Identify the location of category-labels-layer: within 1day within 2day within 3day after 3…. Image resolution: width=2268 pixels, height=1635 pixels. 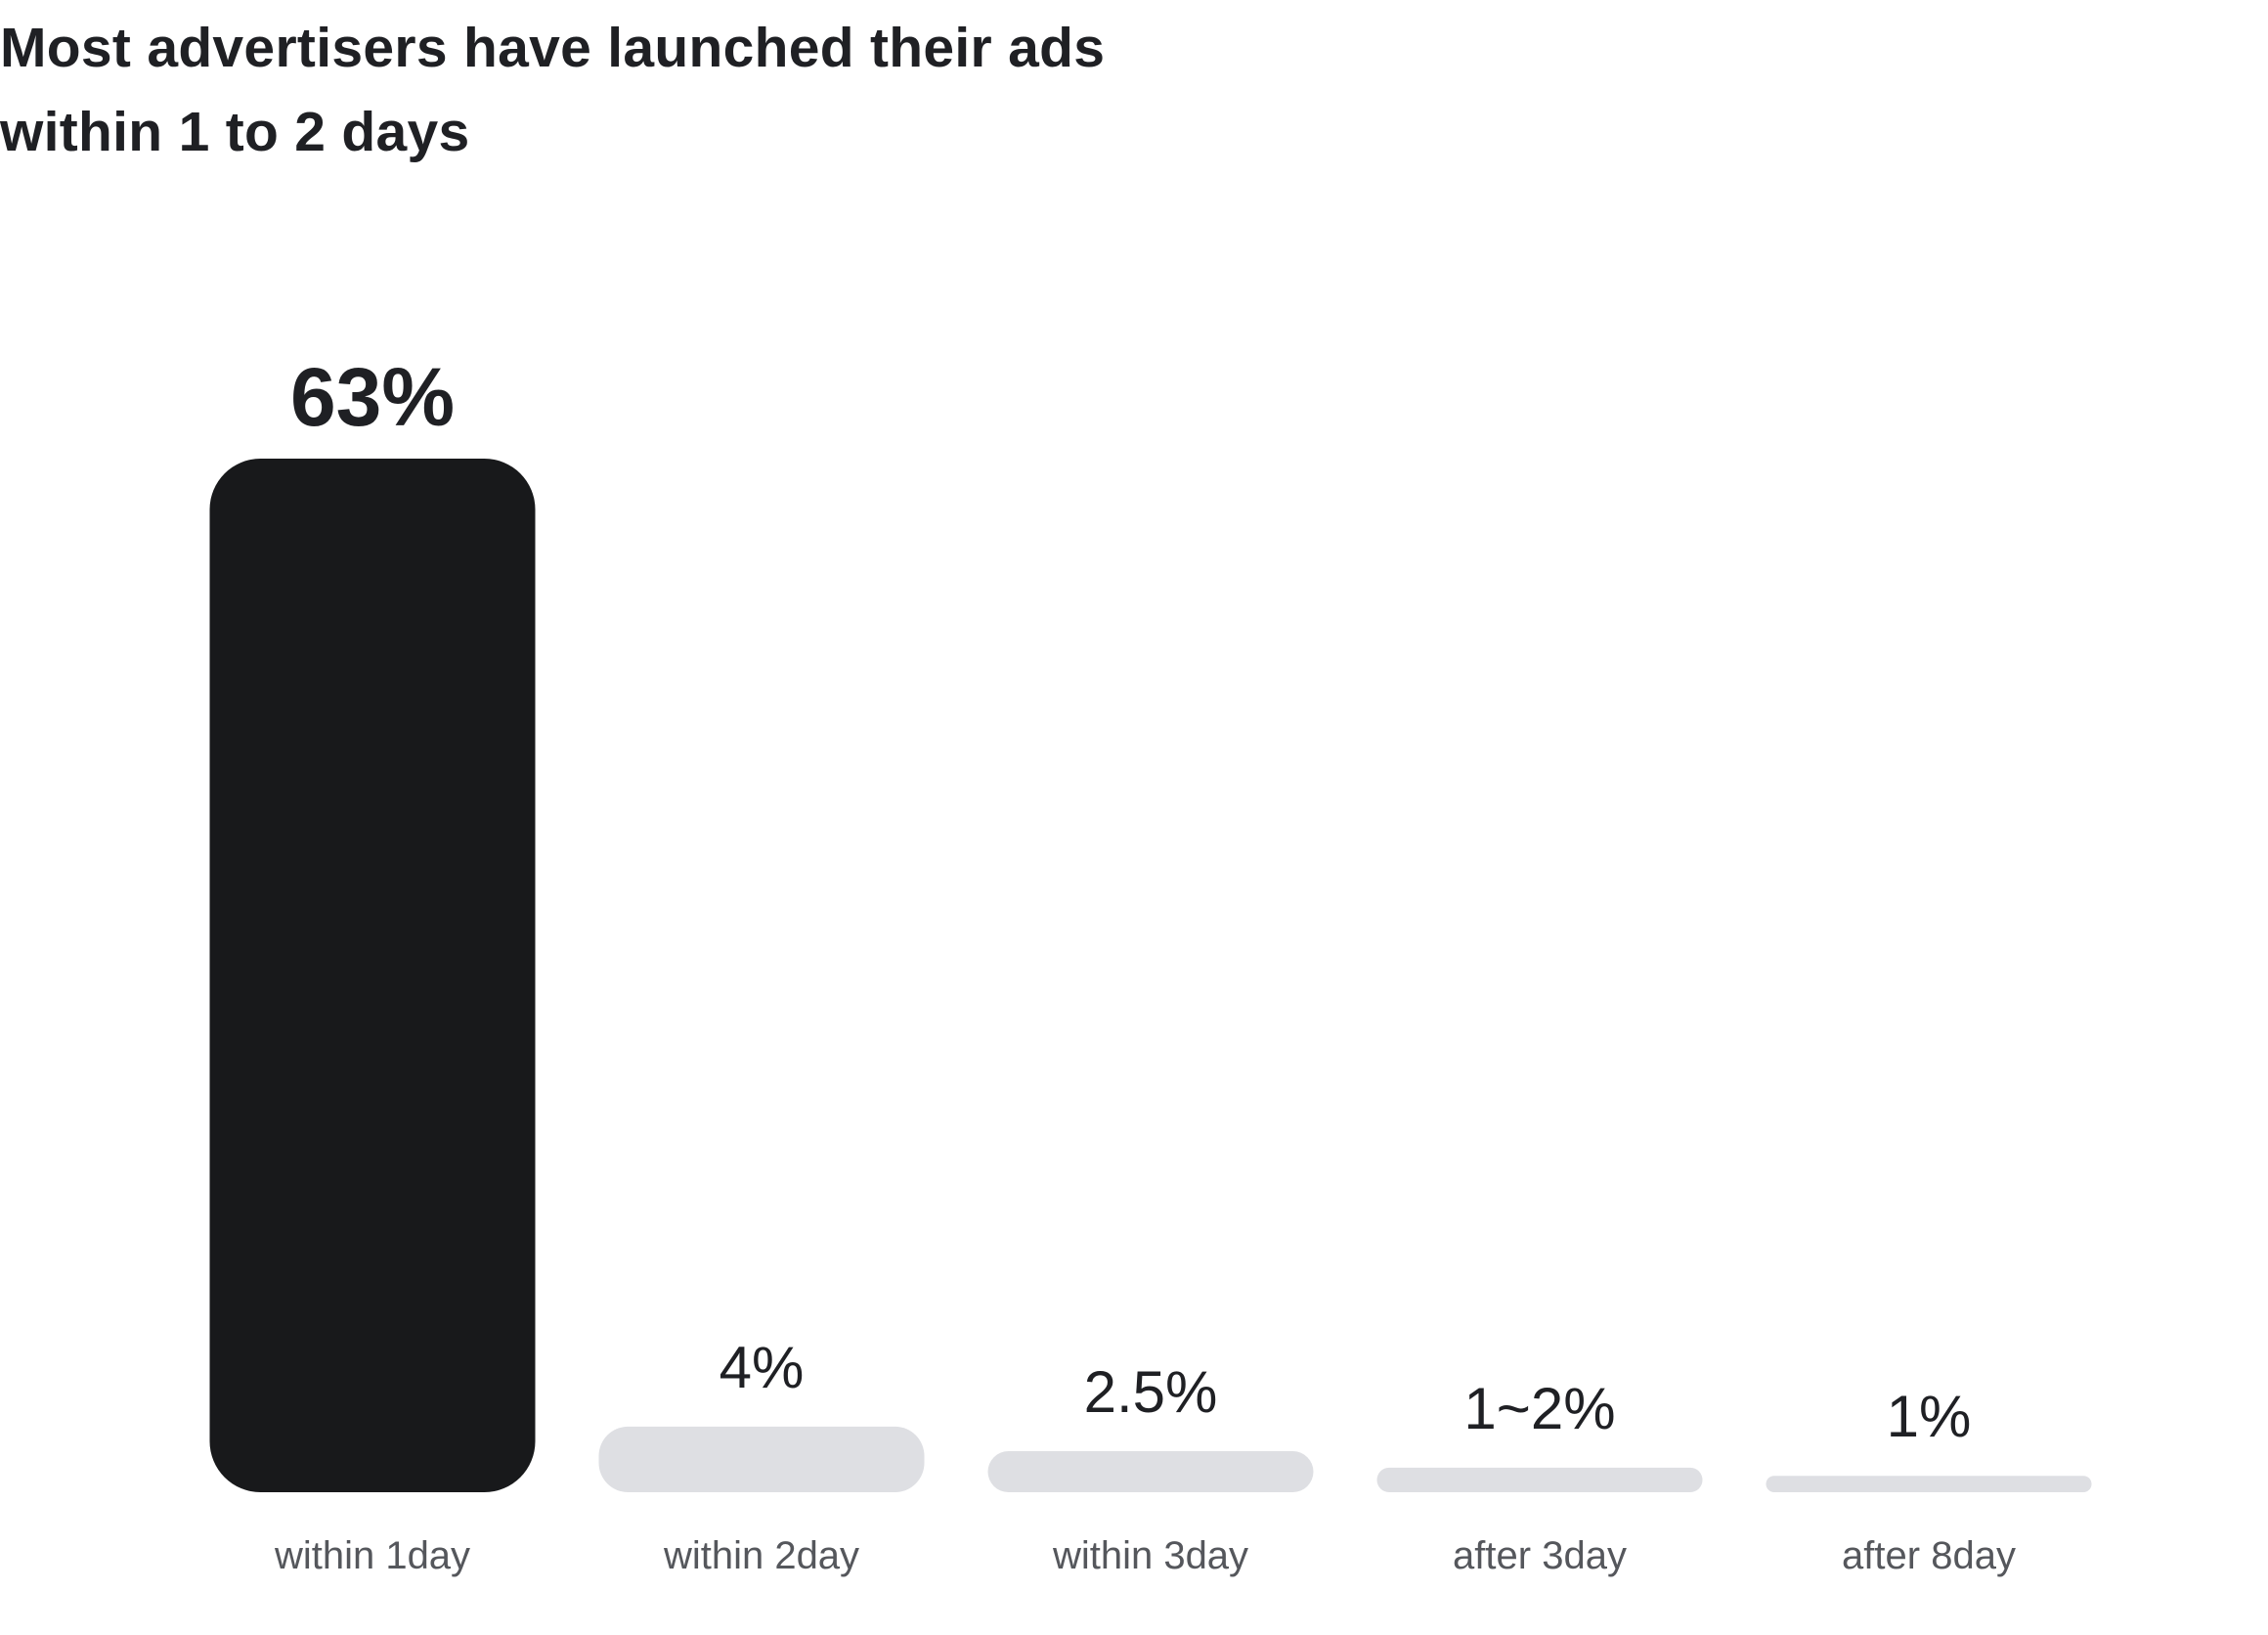
(1145, 1555).